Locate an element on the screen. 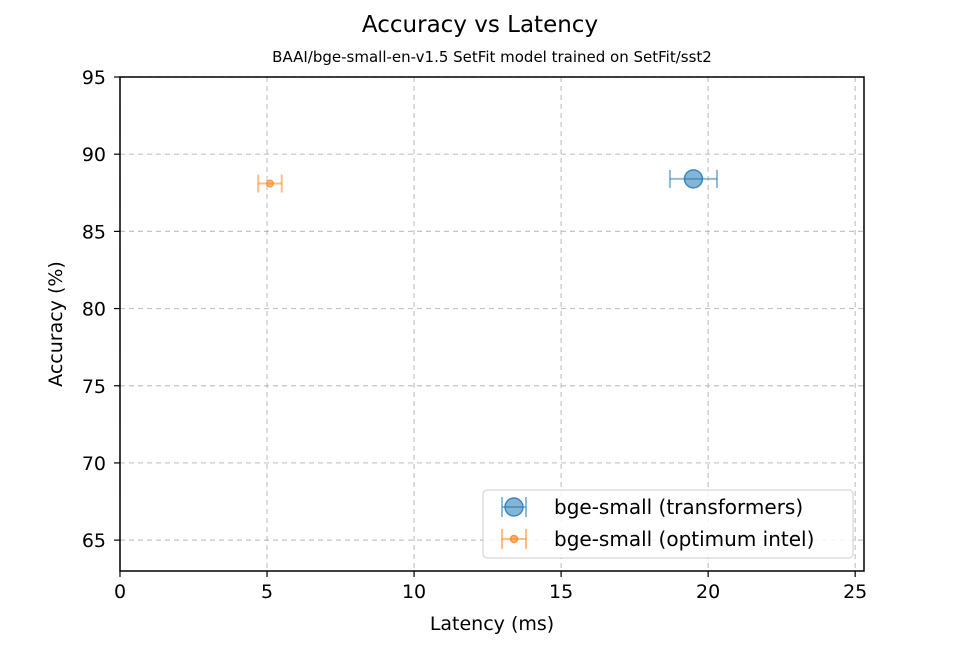  y-tick-label: 90 is located at coordinates (94, 155).